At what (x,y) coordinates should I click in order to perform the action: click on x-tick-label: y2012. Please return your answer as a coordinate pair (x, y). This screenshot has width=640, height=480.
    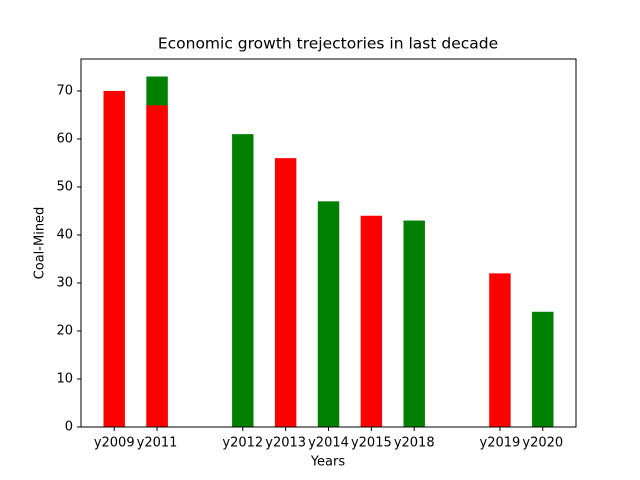
    Looking at the image, I should click on (242, 443).